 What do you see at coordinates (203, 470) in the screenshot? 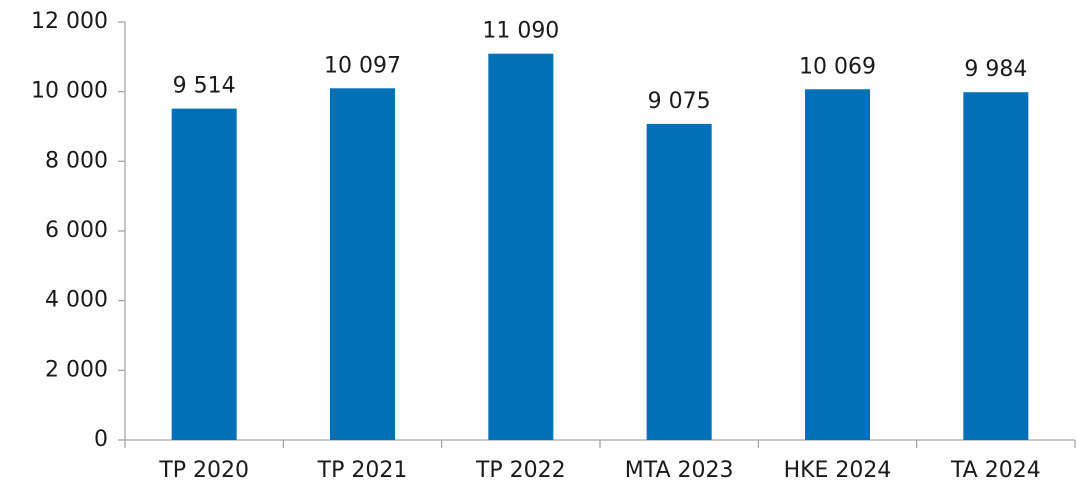
I see `x-tick-label: TP 2020` at bounding box center [203, 470].